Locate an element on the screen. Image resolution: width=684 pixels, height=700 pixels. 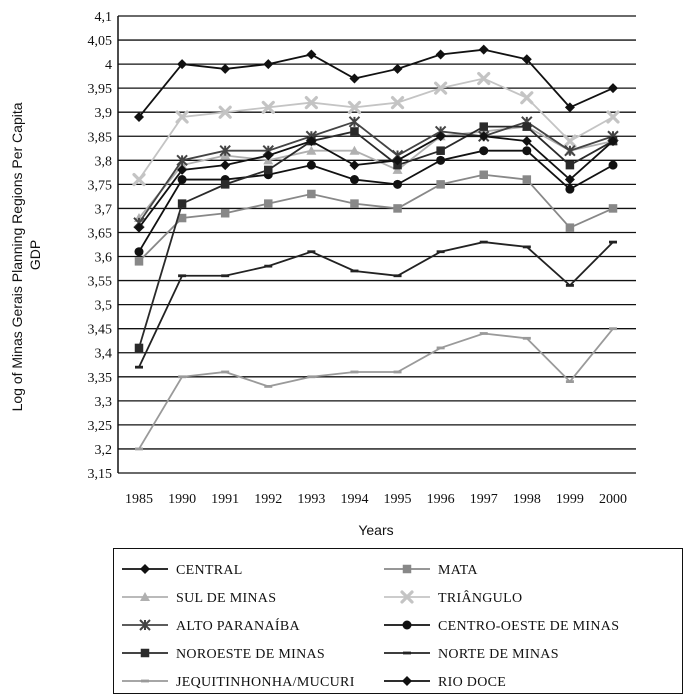
legend-entry: CENTRO-OESTE DE MINAS is located at coordinates (501, 626).